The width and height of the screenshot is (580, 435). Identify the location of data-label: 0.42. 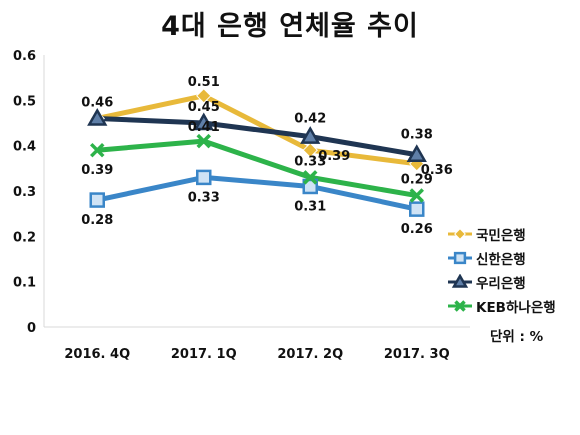
(310, 119).